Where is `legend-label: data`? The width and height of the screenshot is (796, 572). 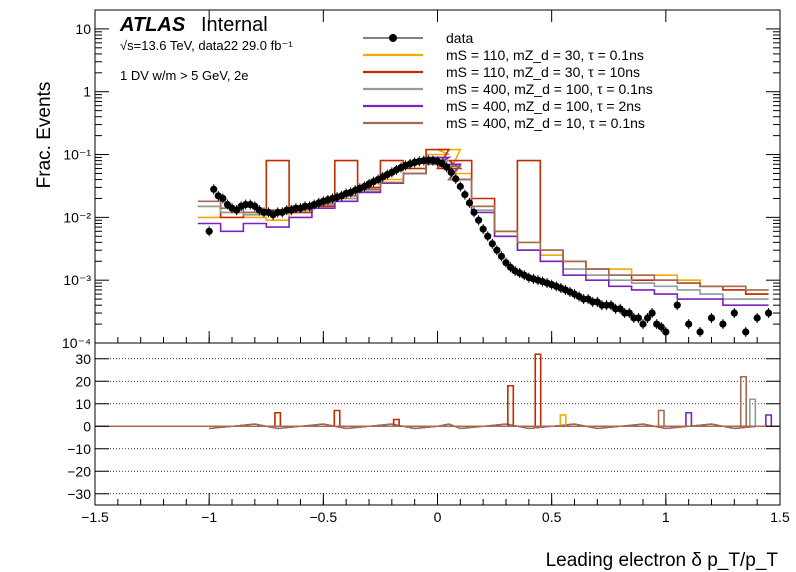
legend-label: data is located at coordinates (459, 38).